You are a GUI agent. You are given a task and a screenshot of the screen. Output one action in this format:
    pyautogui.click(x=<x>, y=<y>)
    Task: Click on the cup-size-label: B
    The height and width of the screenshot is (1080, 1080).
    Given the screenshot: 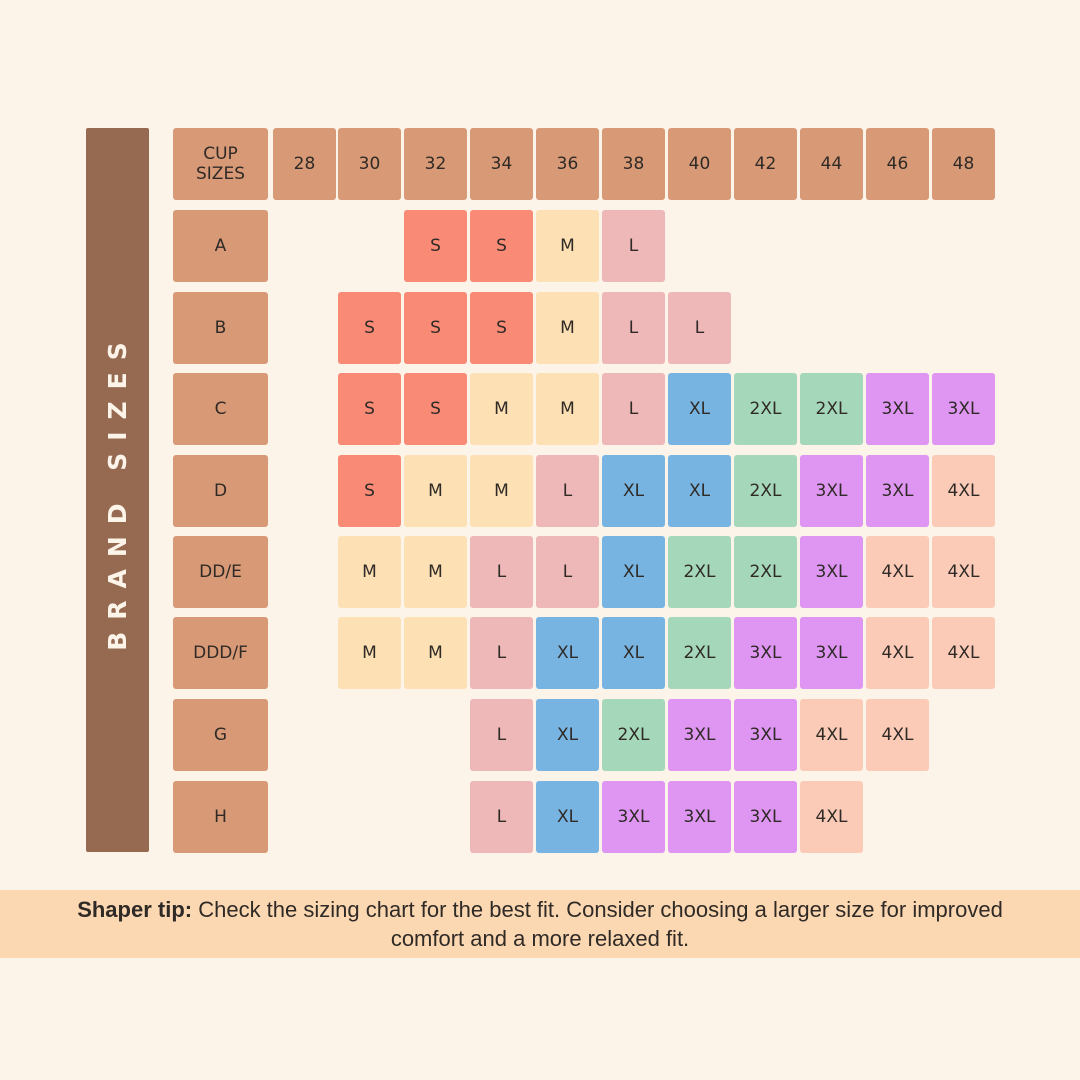 What is the action you would take?
    pyautogui.click(x=220, y=328)
    